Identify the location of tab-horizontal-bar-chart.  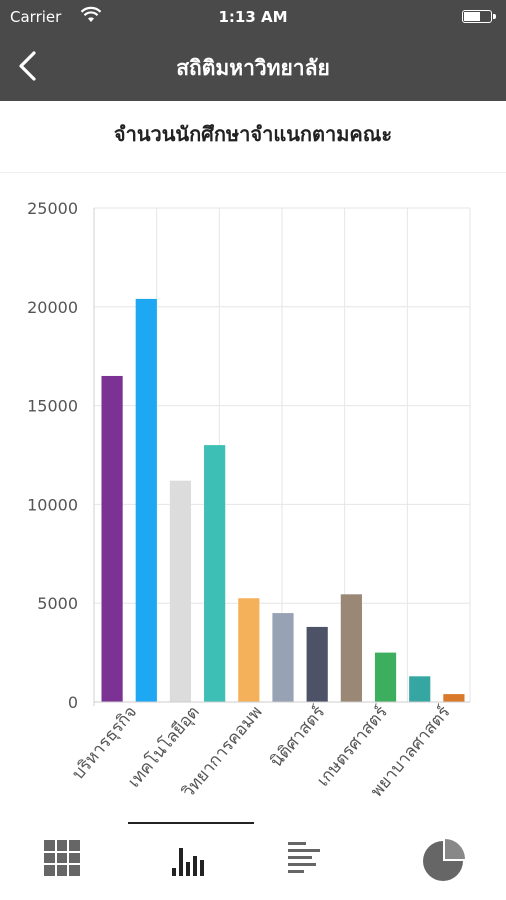
(306, 862).